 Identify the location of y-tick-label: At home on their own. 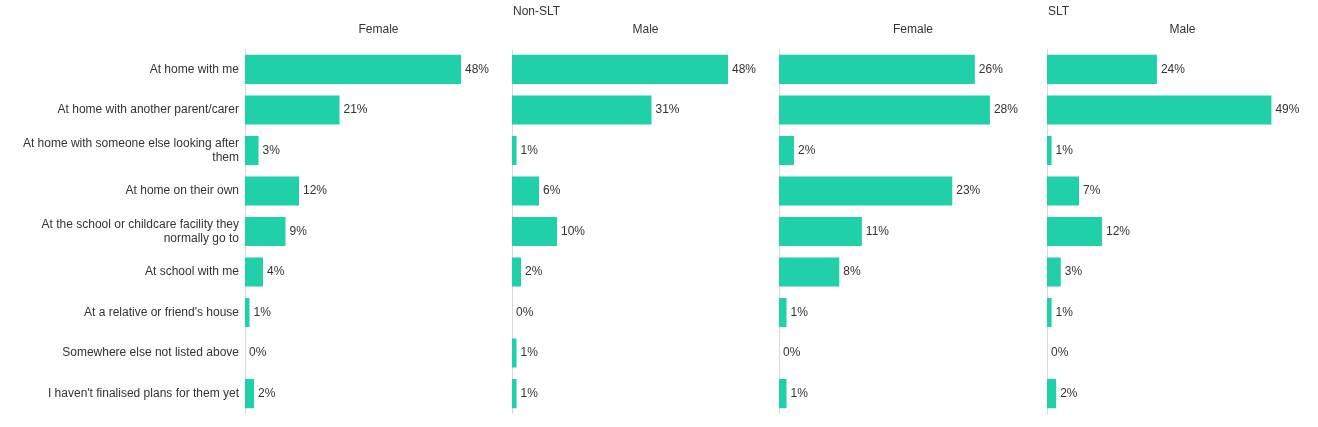
(182, 190).